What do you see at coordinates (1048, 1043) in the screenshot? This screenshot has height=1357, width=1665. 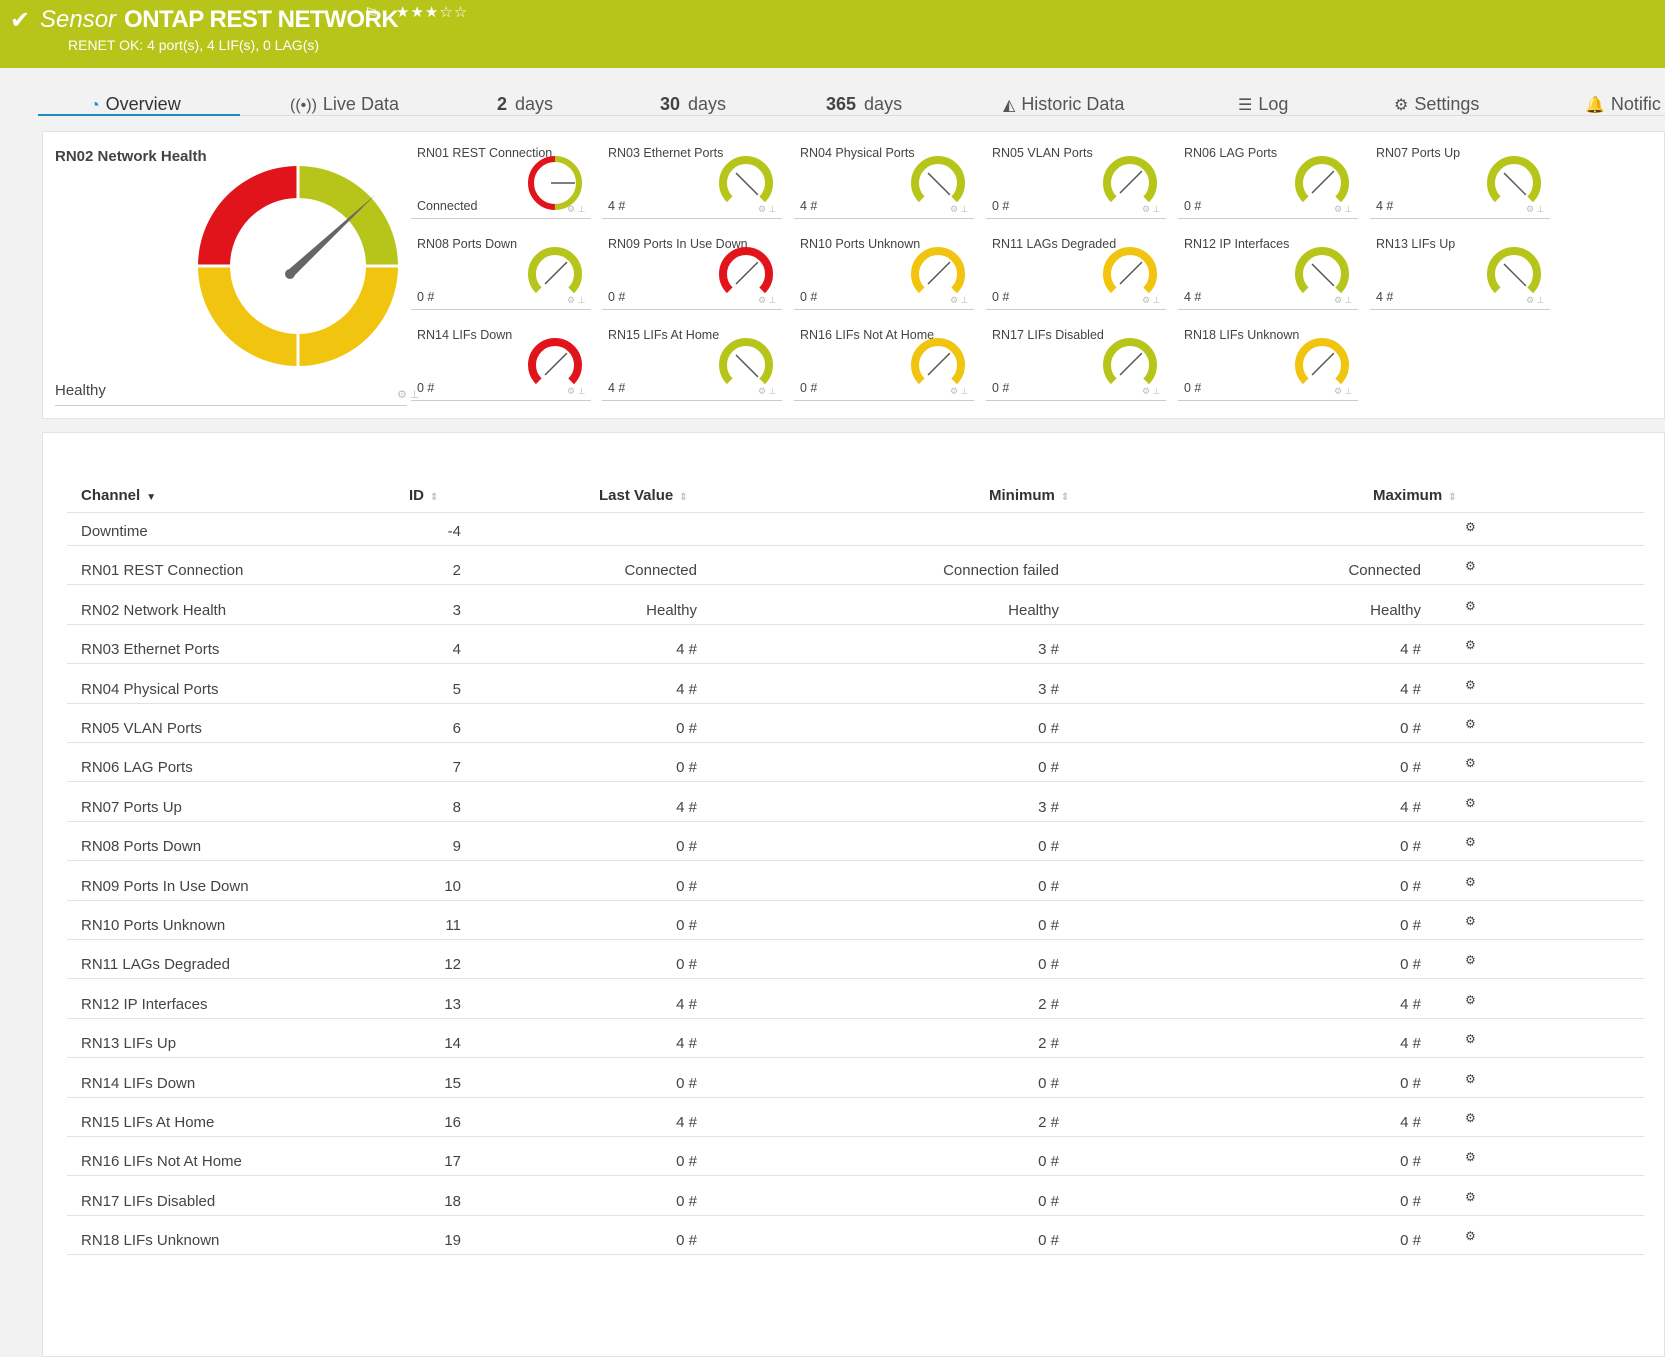 I see `cell-minimum: 2 #` at bounding box center [1048, 1043].